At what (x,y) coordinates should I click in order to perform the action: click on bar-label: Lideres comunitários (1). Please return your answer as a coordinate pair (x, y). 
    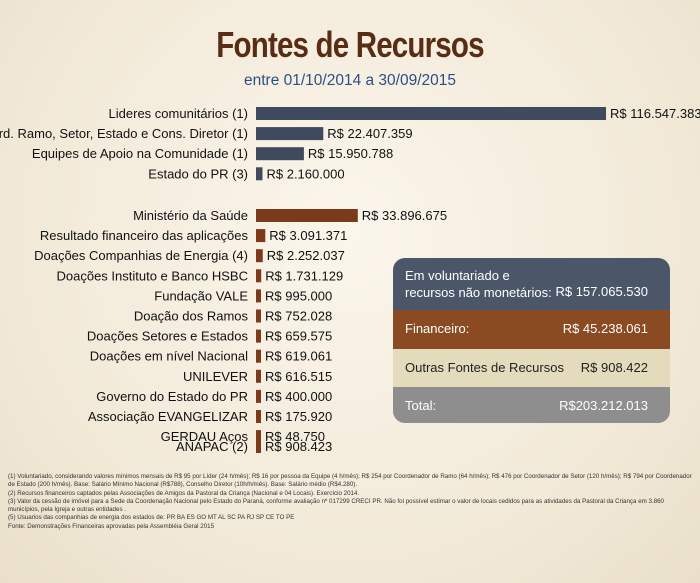
    Looking at the image, I should click on (178, 113).